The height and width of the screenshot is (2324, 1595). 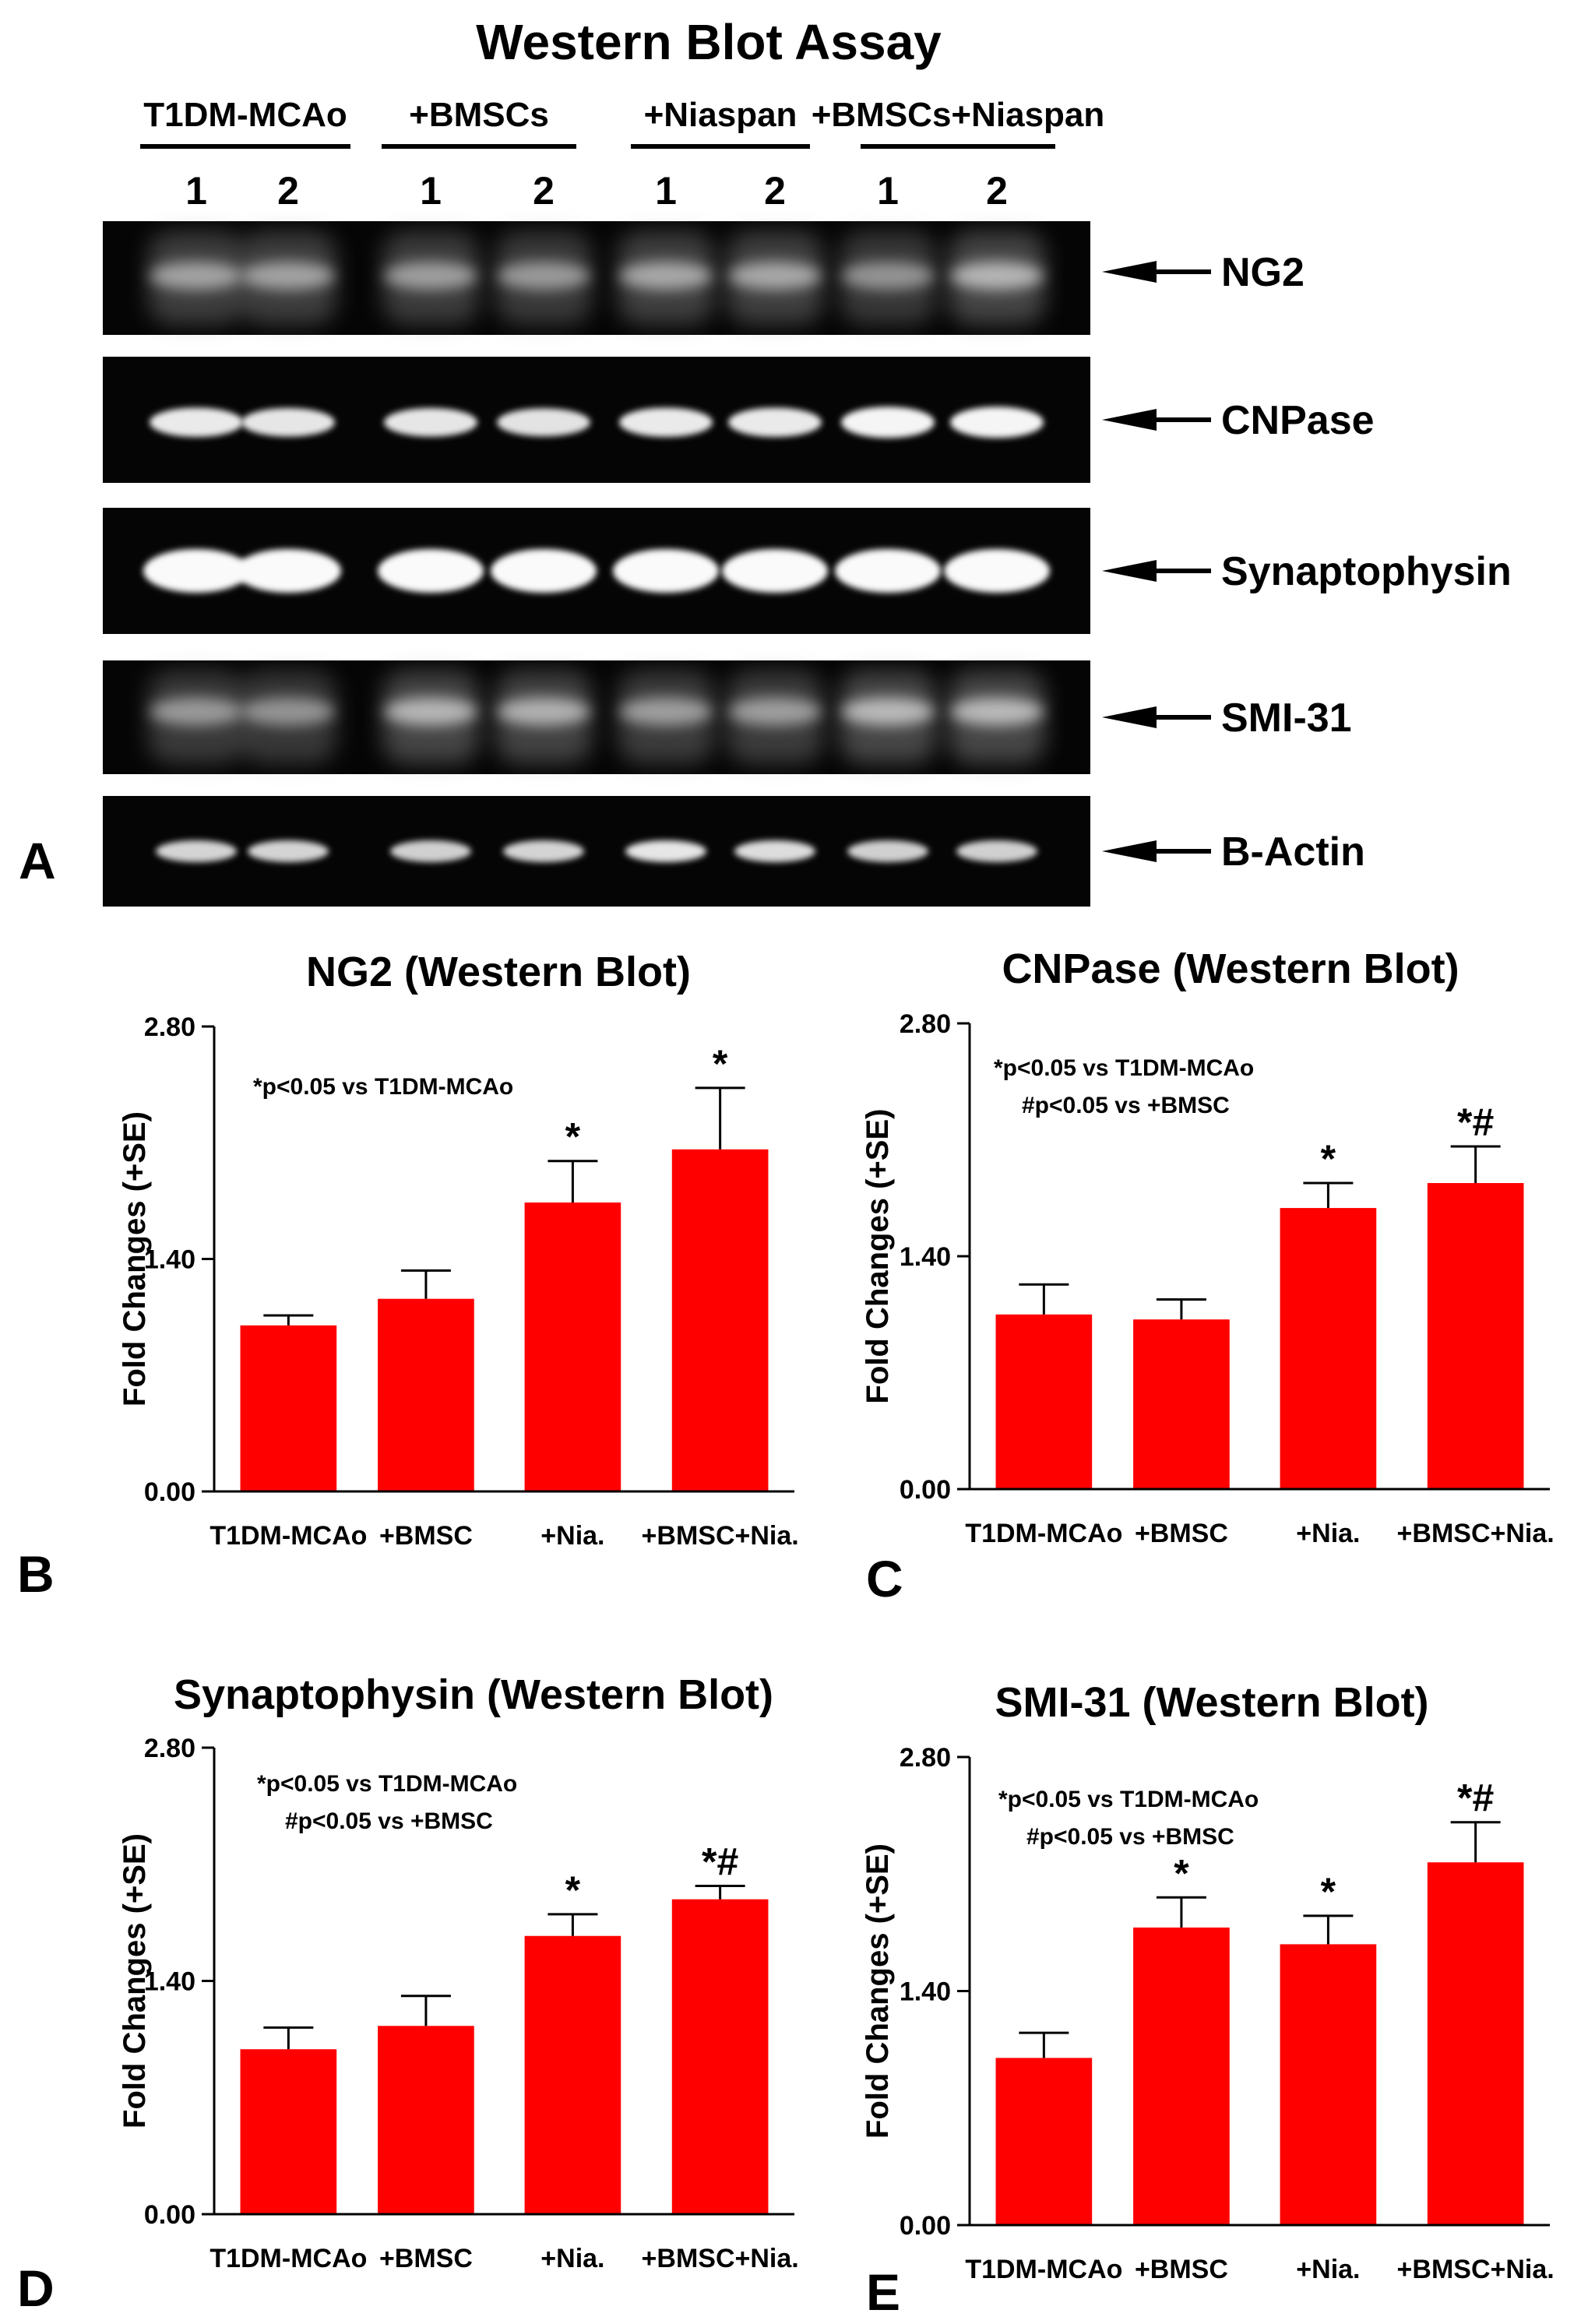 I want to click on panel-letter-e: E, so click(x=883, y=2292).